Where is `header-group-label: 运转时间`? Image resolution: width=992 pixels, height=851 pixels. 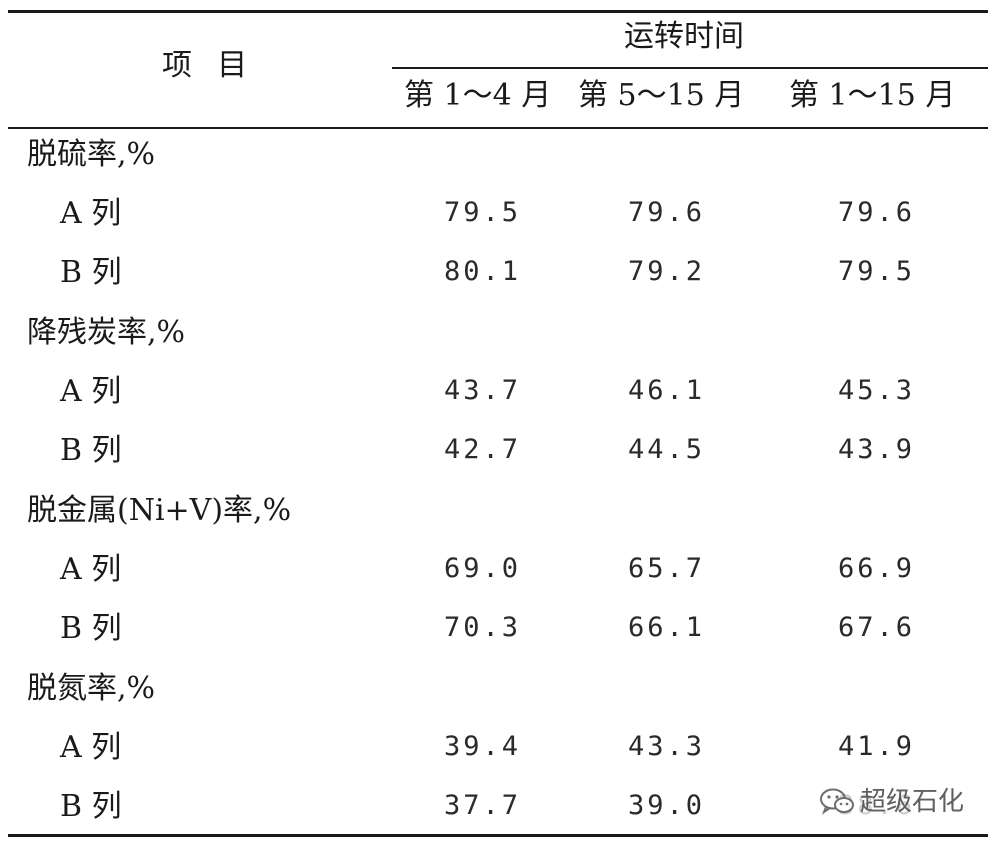 header-group-label: 运转时间 is located at coordinates (684, 36).